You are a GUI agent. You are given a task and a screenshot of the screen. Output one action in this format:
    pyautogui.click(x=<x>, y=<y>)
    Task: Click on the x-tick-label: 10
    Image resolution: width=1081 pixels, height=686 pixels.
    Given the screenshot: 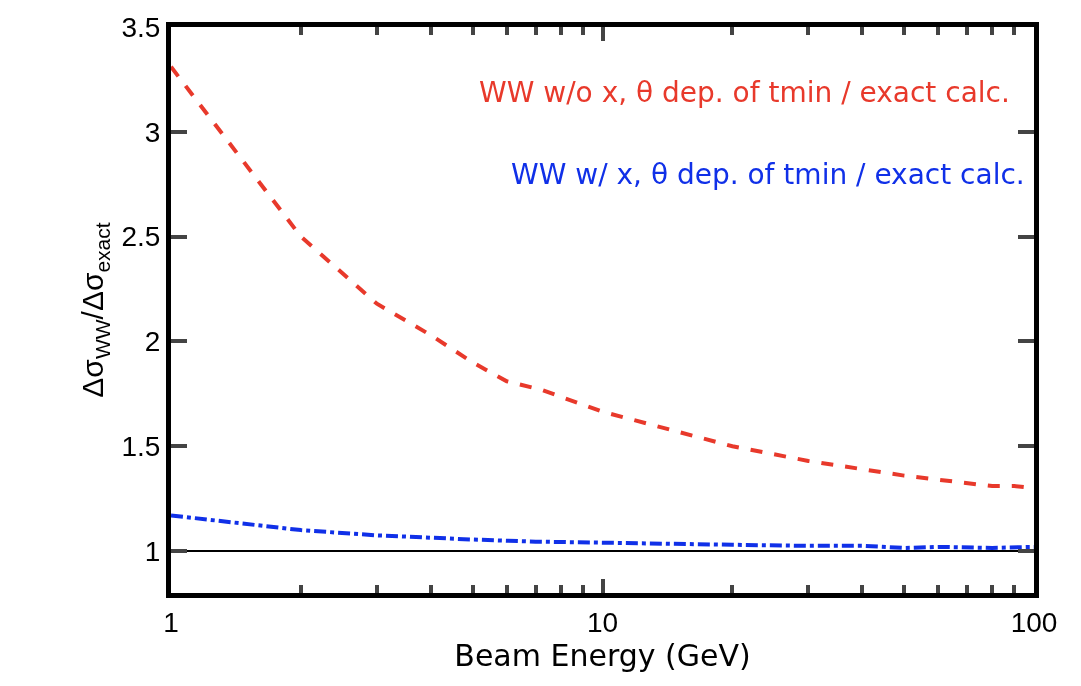 What is the action you would take?
    pyautogui.click(x=602, y=622)
    